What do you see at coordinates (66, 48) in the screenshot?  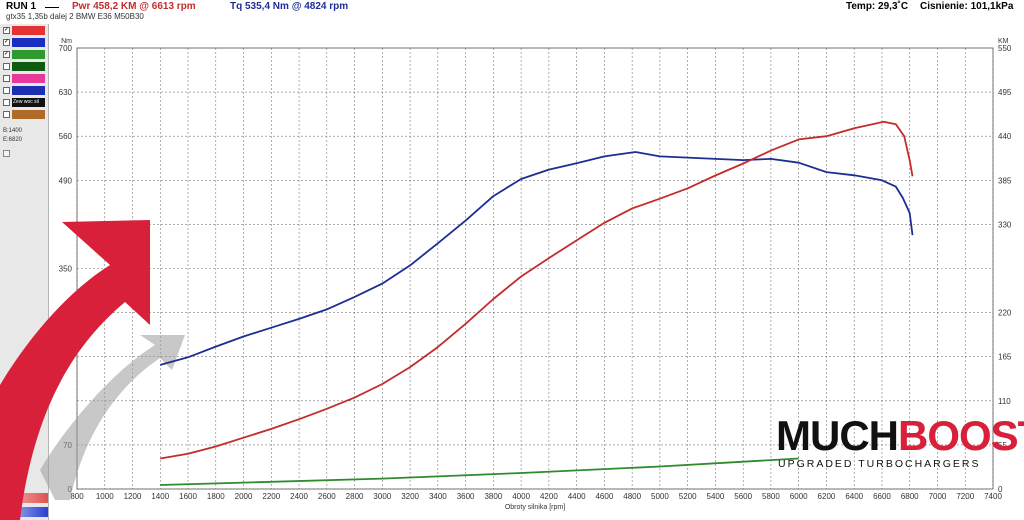 I see `y-left-tick-label: 700` at bounding box center [66, 48].